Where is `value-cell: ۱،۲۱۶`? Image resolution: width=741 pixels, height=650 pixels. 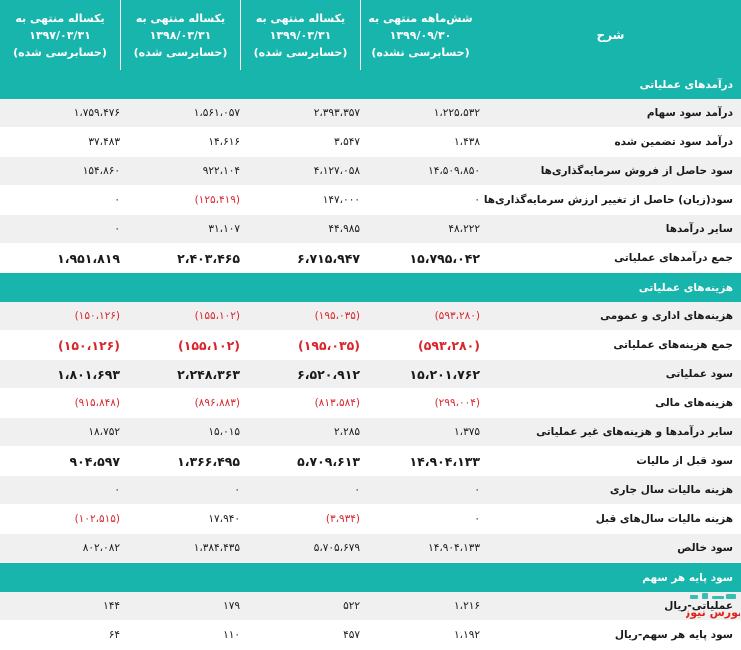
value-cell: ۱،۲۱۶ is located at coordinates (467, 606).